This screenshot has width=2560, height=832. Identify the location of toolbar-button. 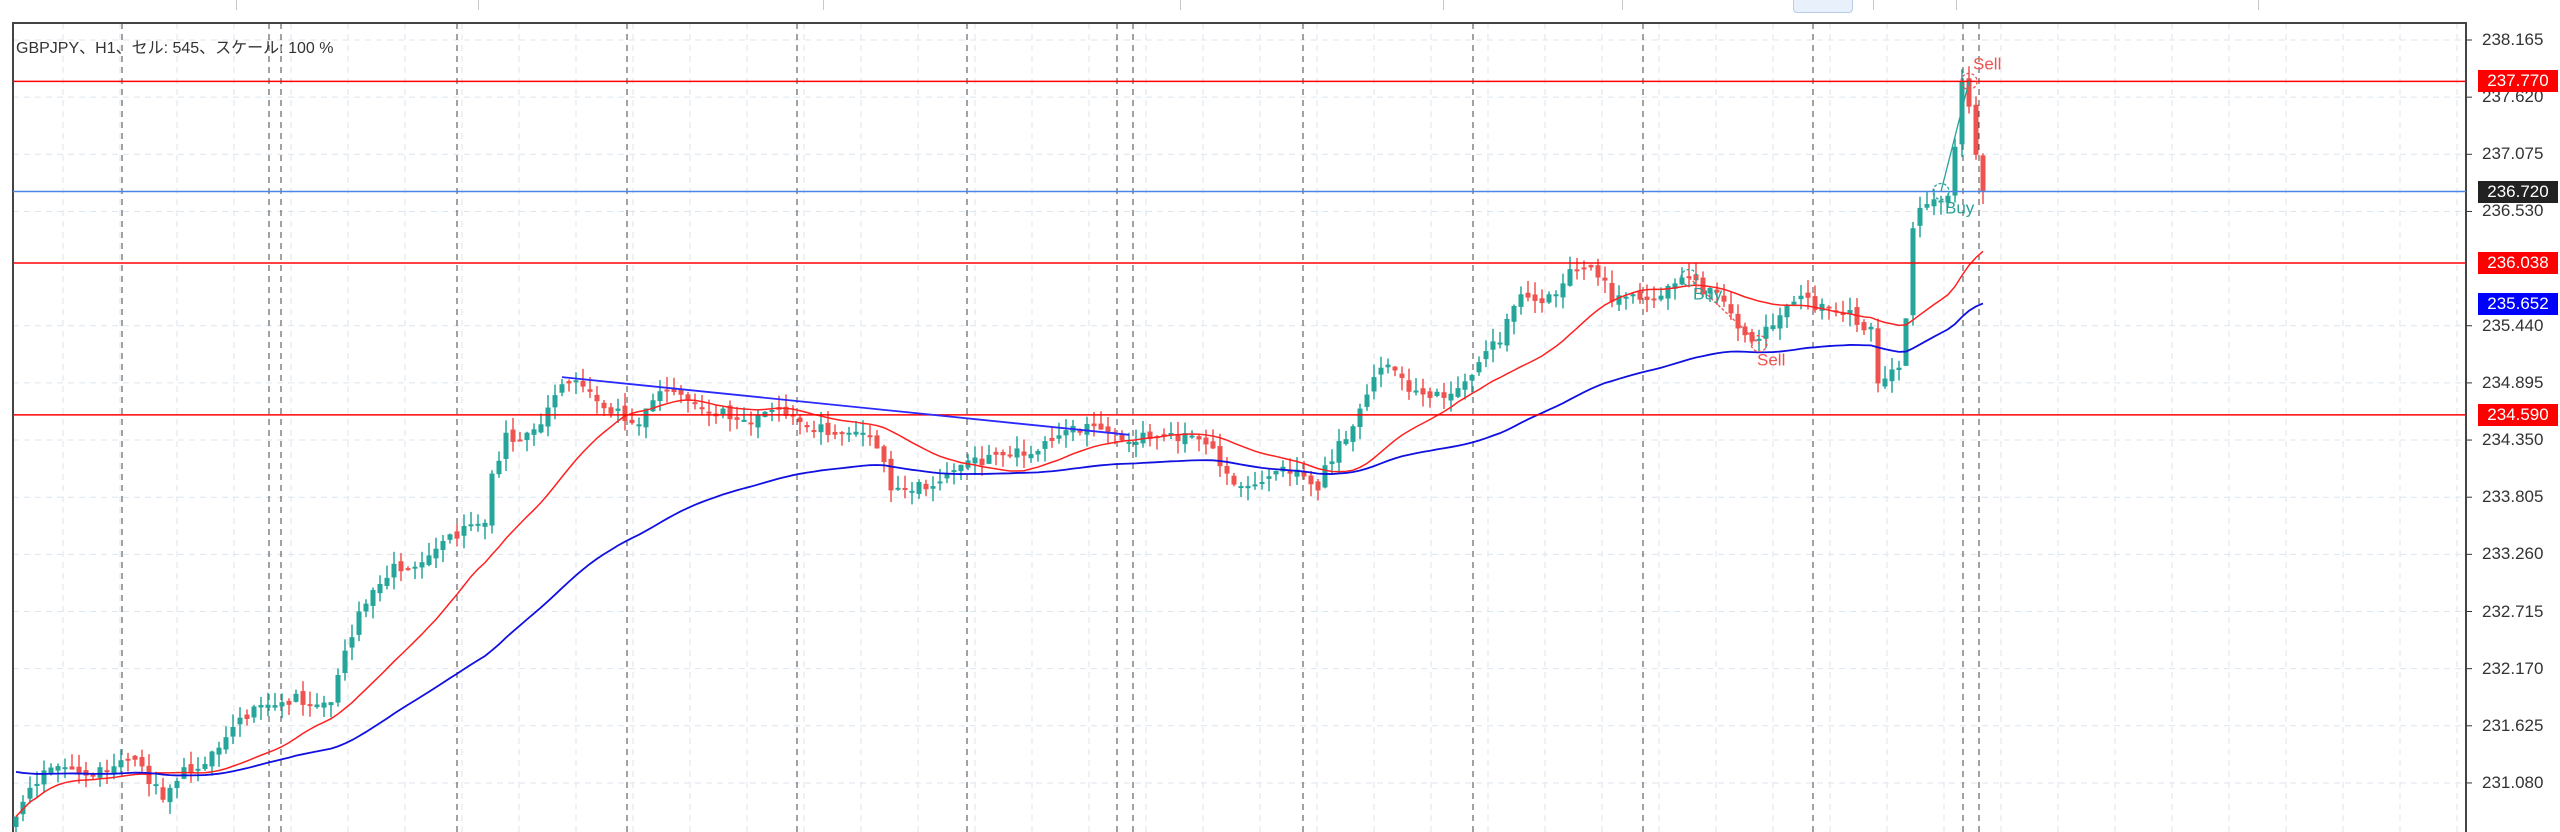
(1823, 6).